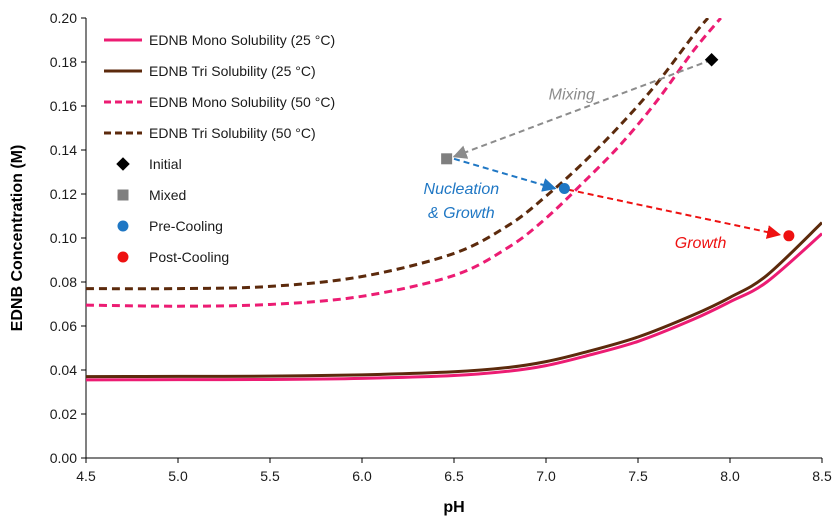 This screenshot has height=521, width=837. Describe the element at coordinates (167, 195) in the screenshot. I see `legend-label-mixed: Mixed` at that location.